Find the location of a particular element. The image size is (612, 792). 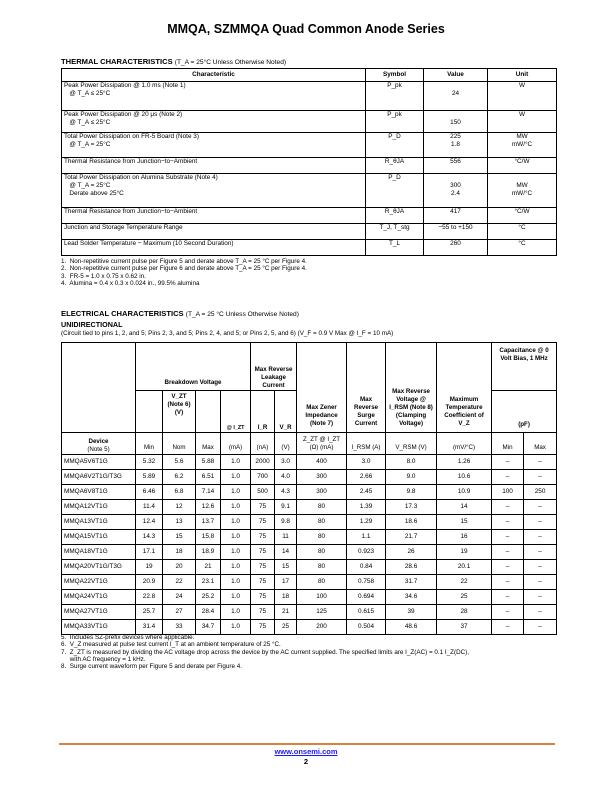

value-cell: 34.6 is located at coordinates (411, 597).